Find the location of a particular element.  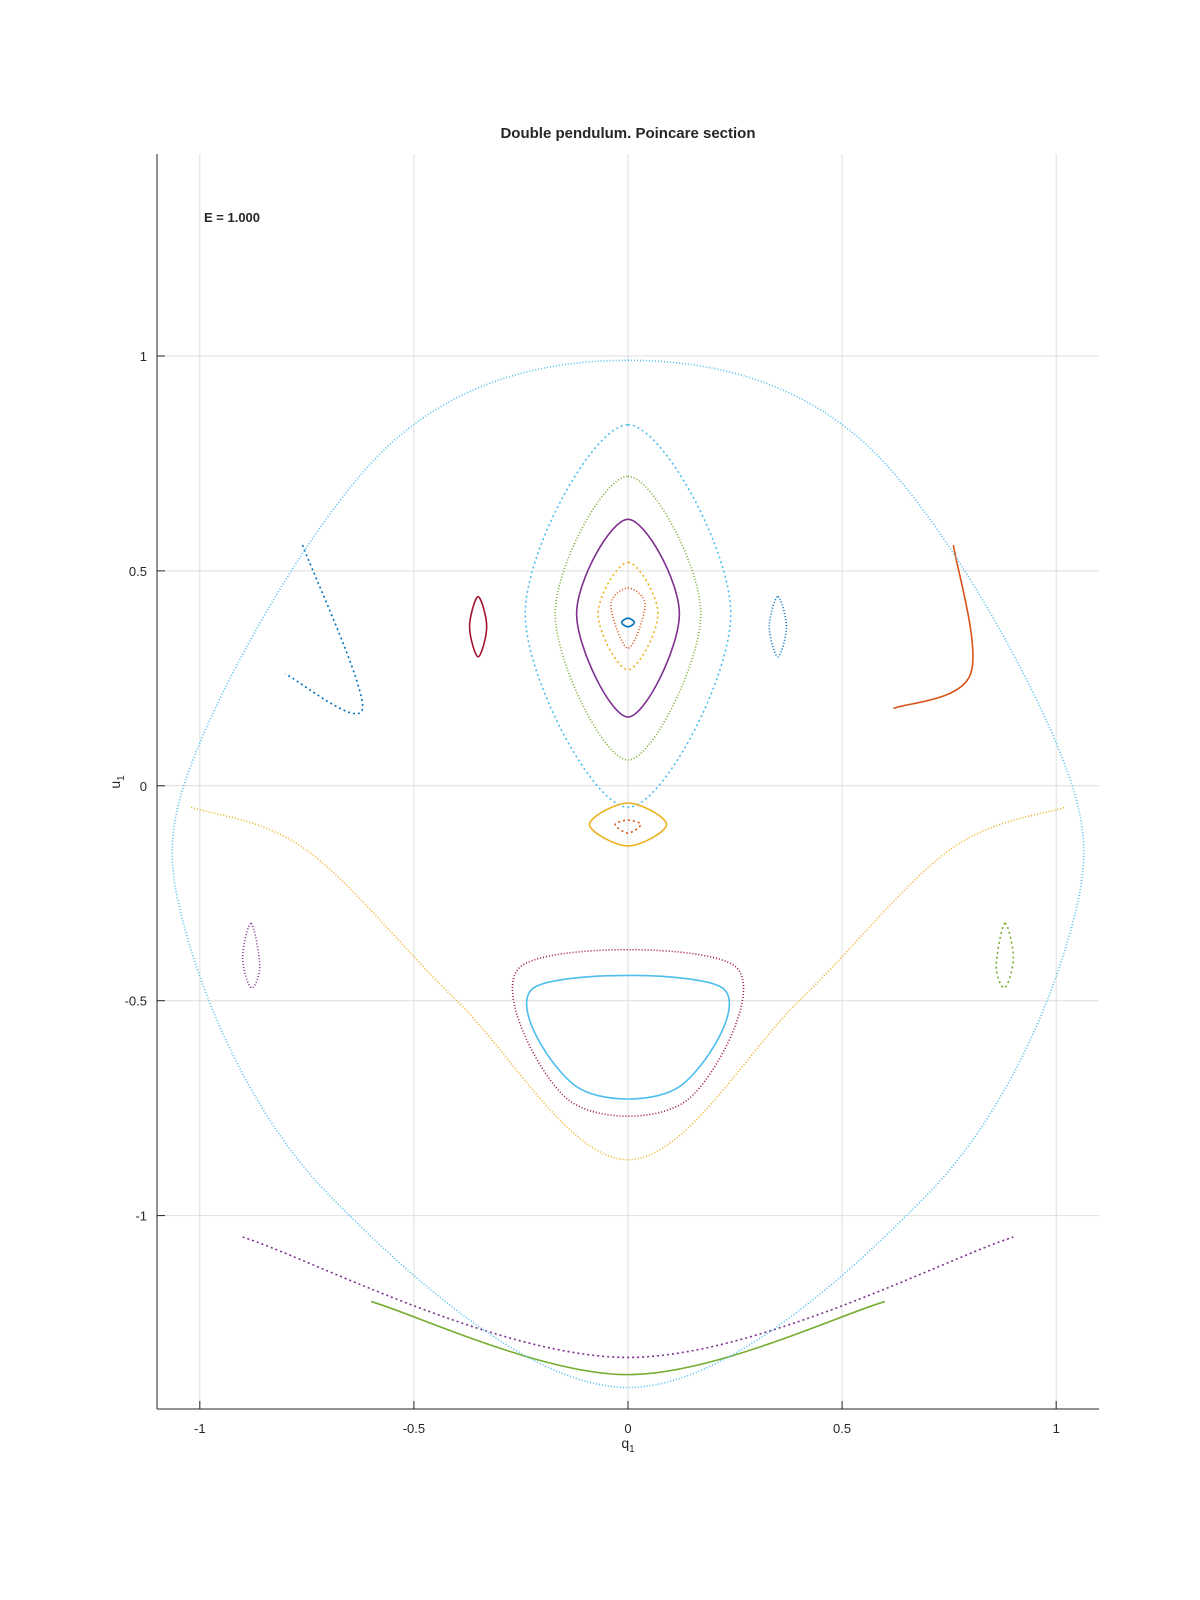

x-tick-label: 1 is located at coordinates (1056, 1428).